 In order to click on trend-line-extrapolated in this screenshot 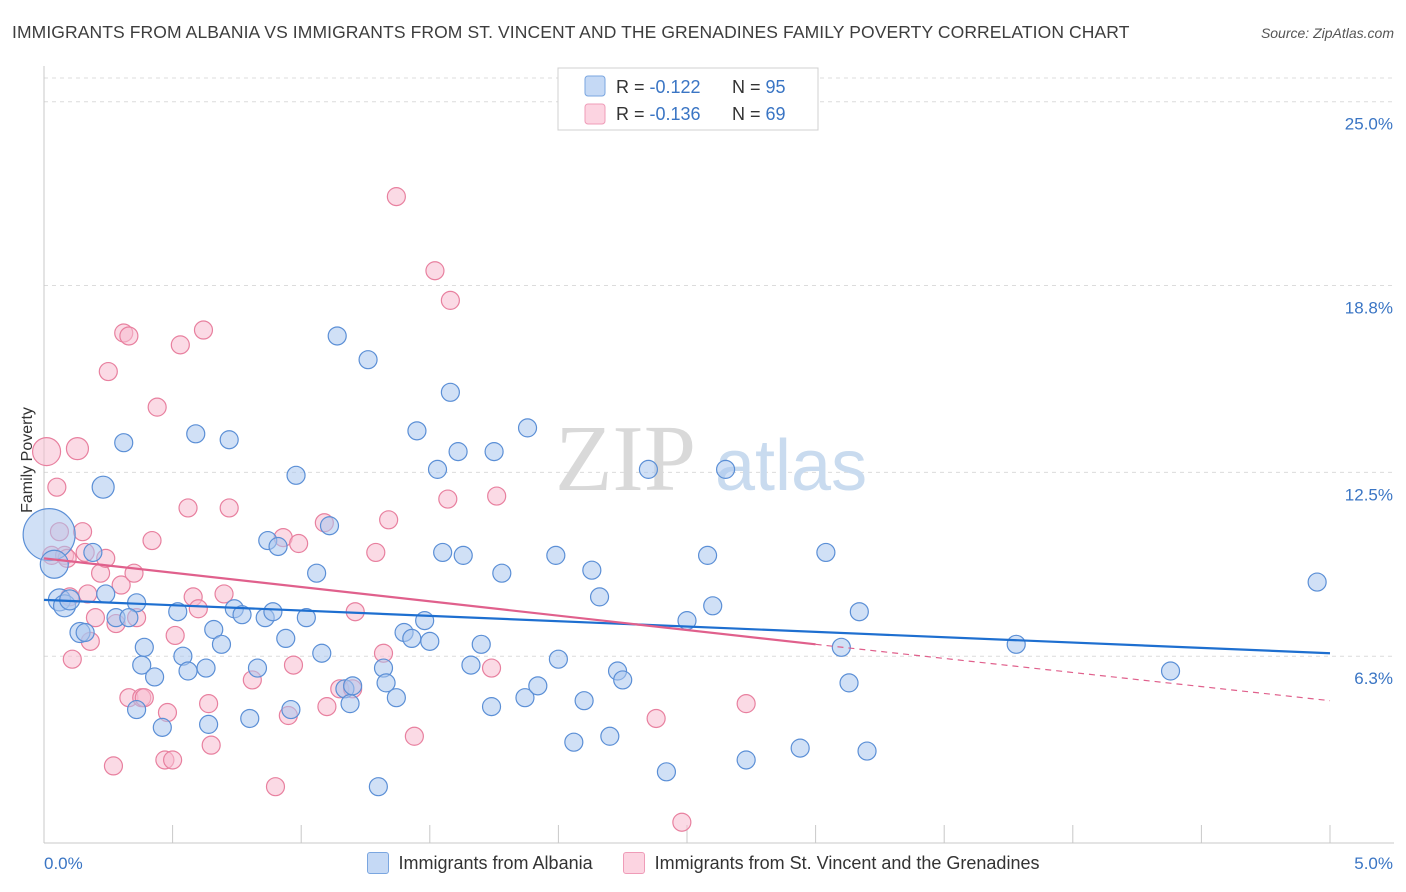, I will do `click(1073, 672)`.